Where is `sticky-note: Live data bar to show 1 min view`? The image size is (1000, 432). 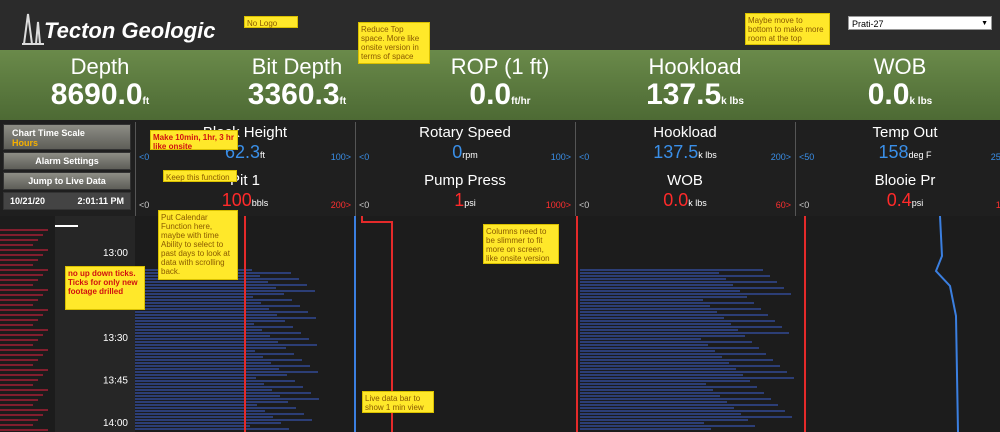
sticky-note: Live data bar to show 1 min view is located at coordinates (398, 402).